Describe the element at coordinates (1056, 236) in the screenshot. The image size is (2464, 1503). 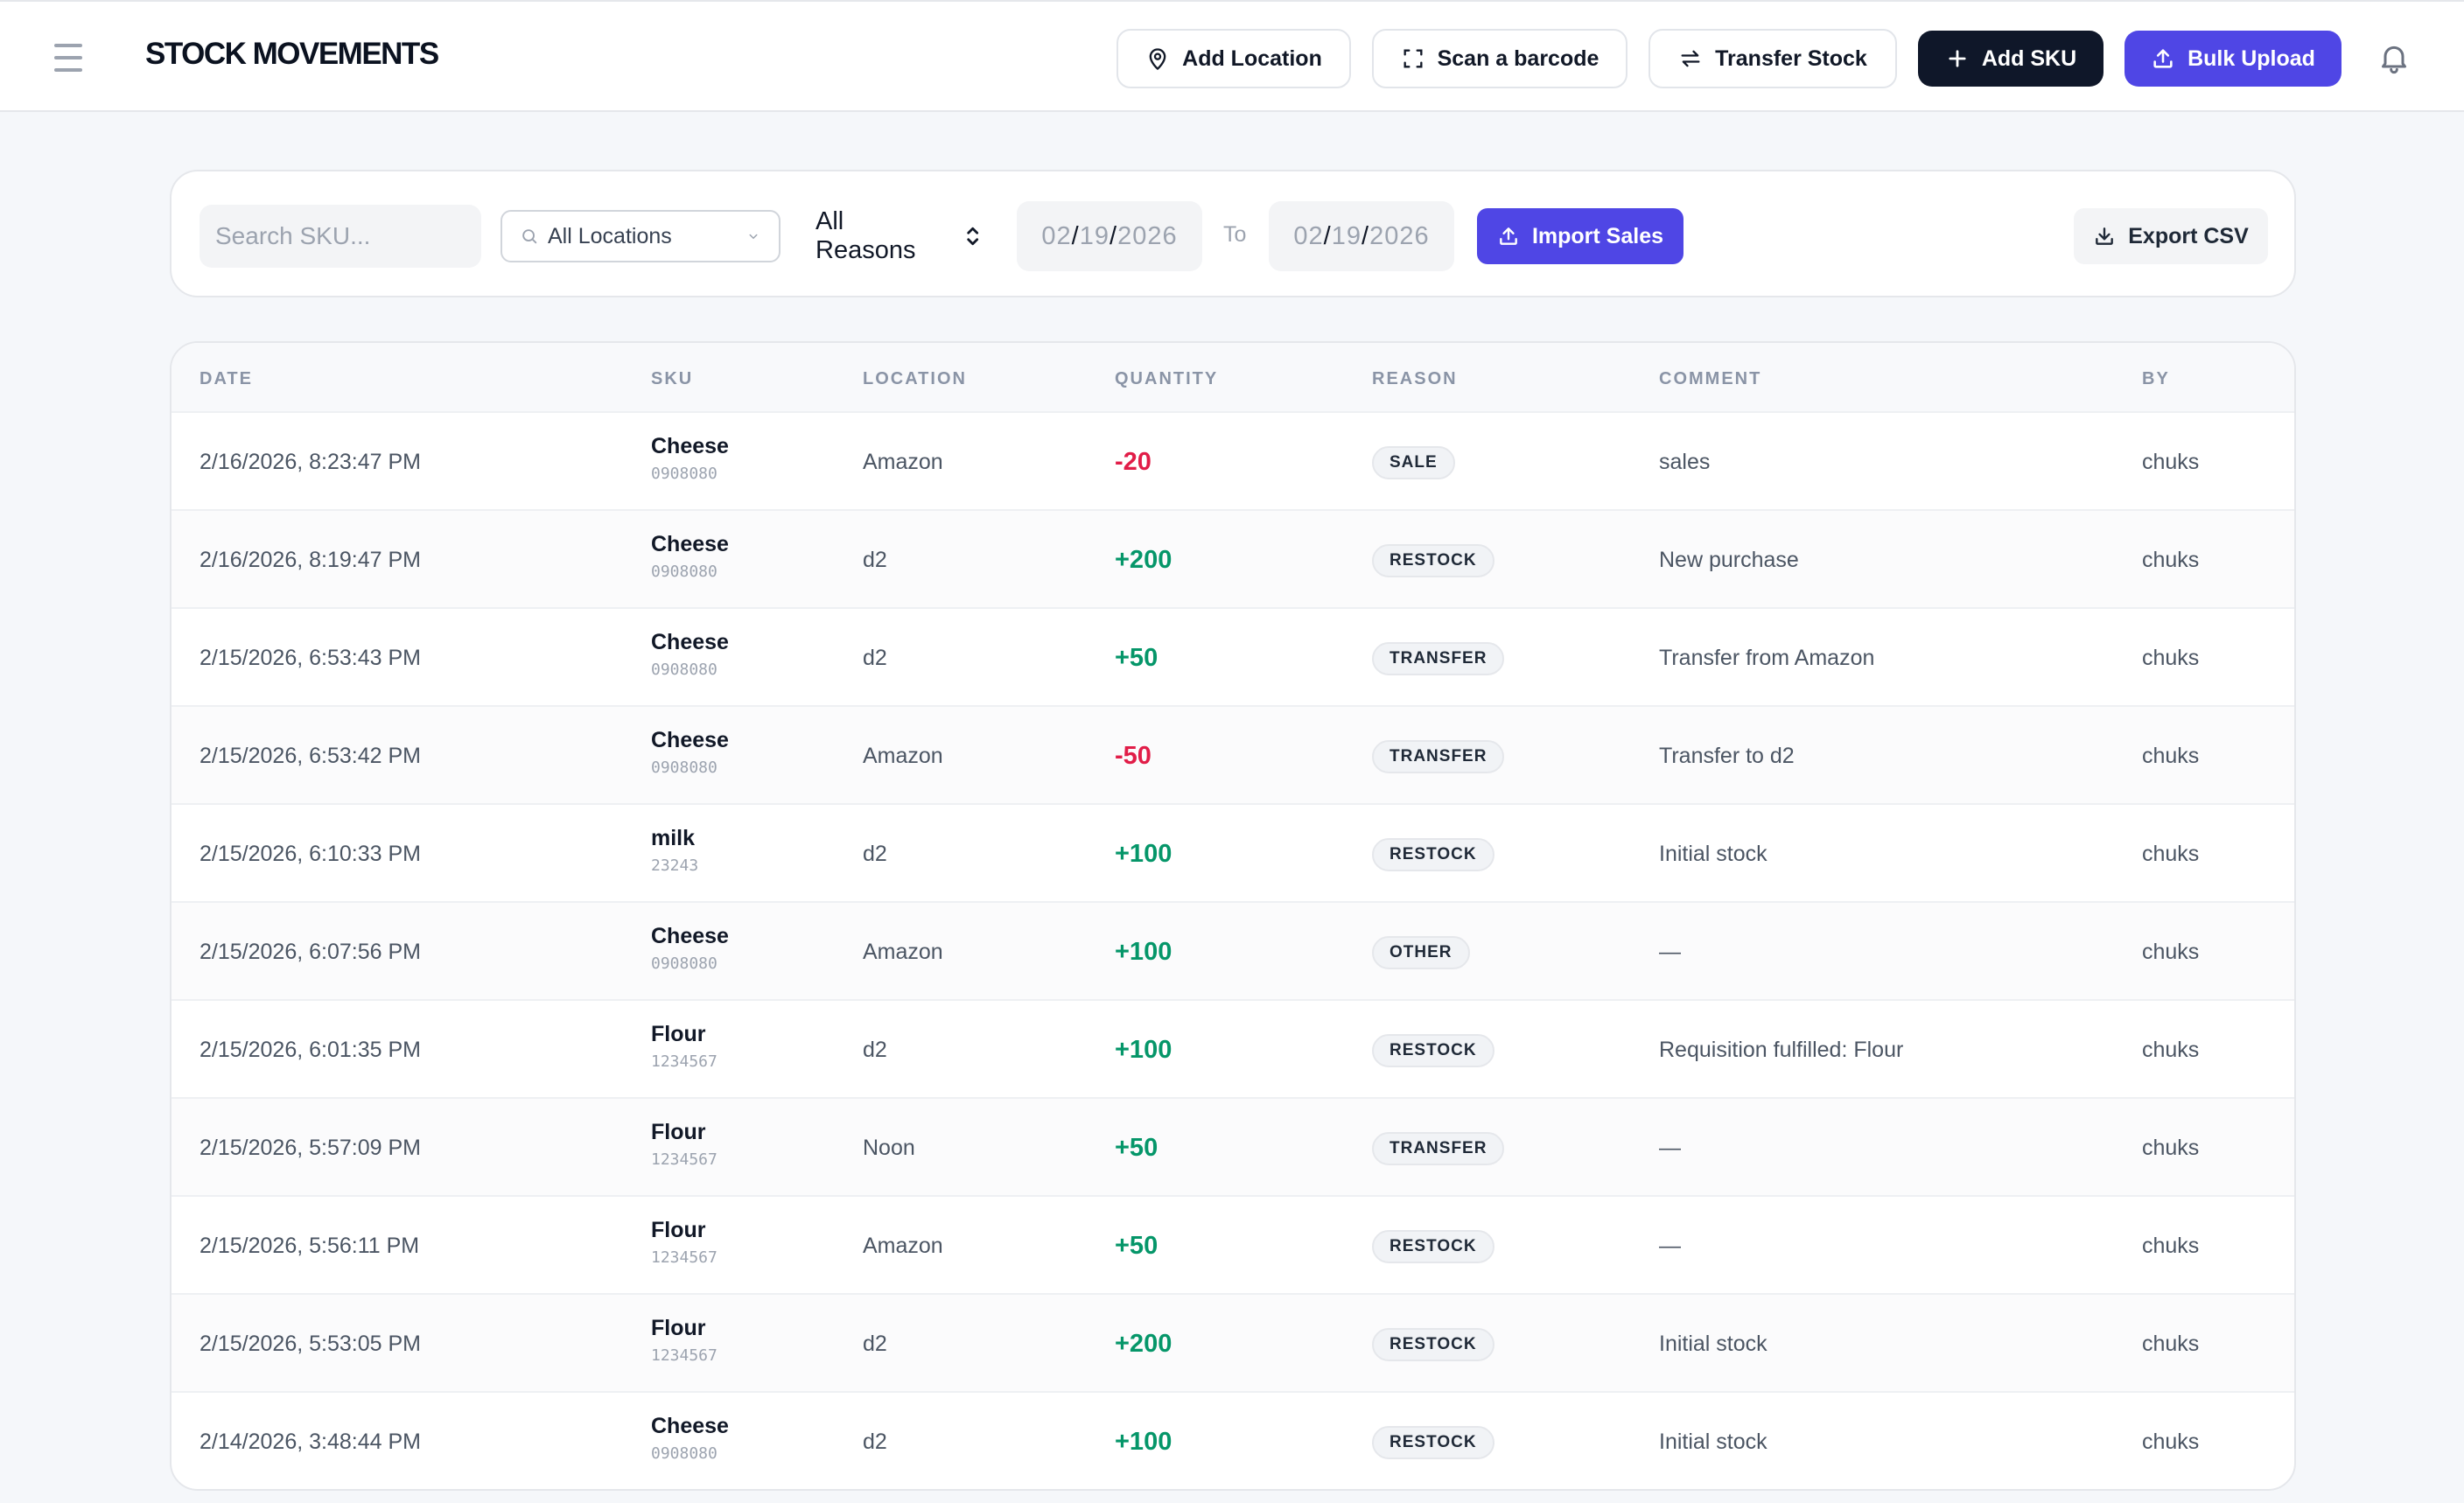
I see `date-from-month: 02` at that location.